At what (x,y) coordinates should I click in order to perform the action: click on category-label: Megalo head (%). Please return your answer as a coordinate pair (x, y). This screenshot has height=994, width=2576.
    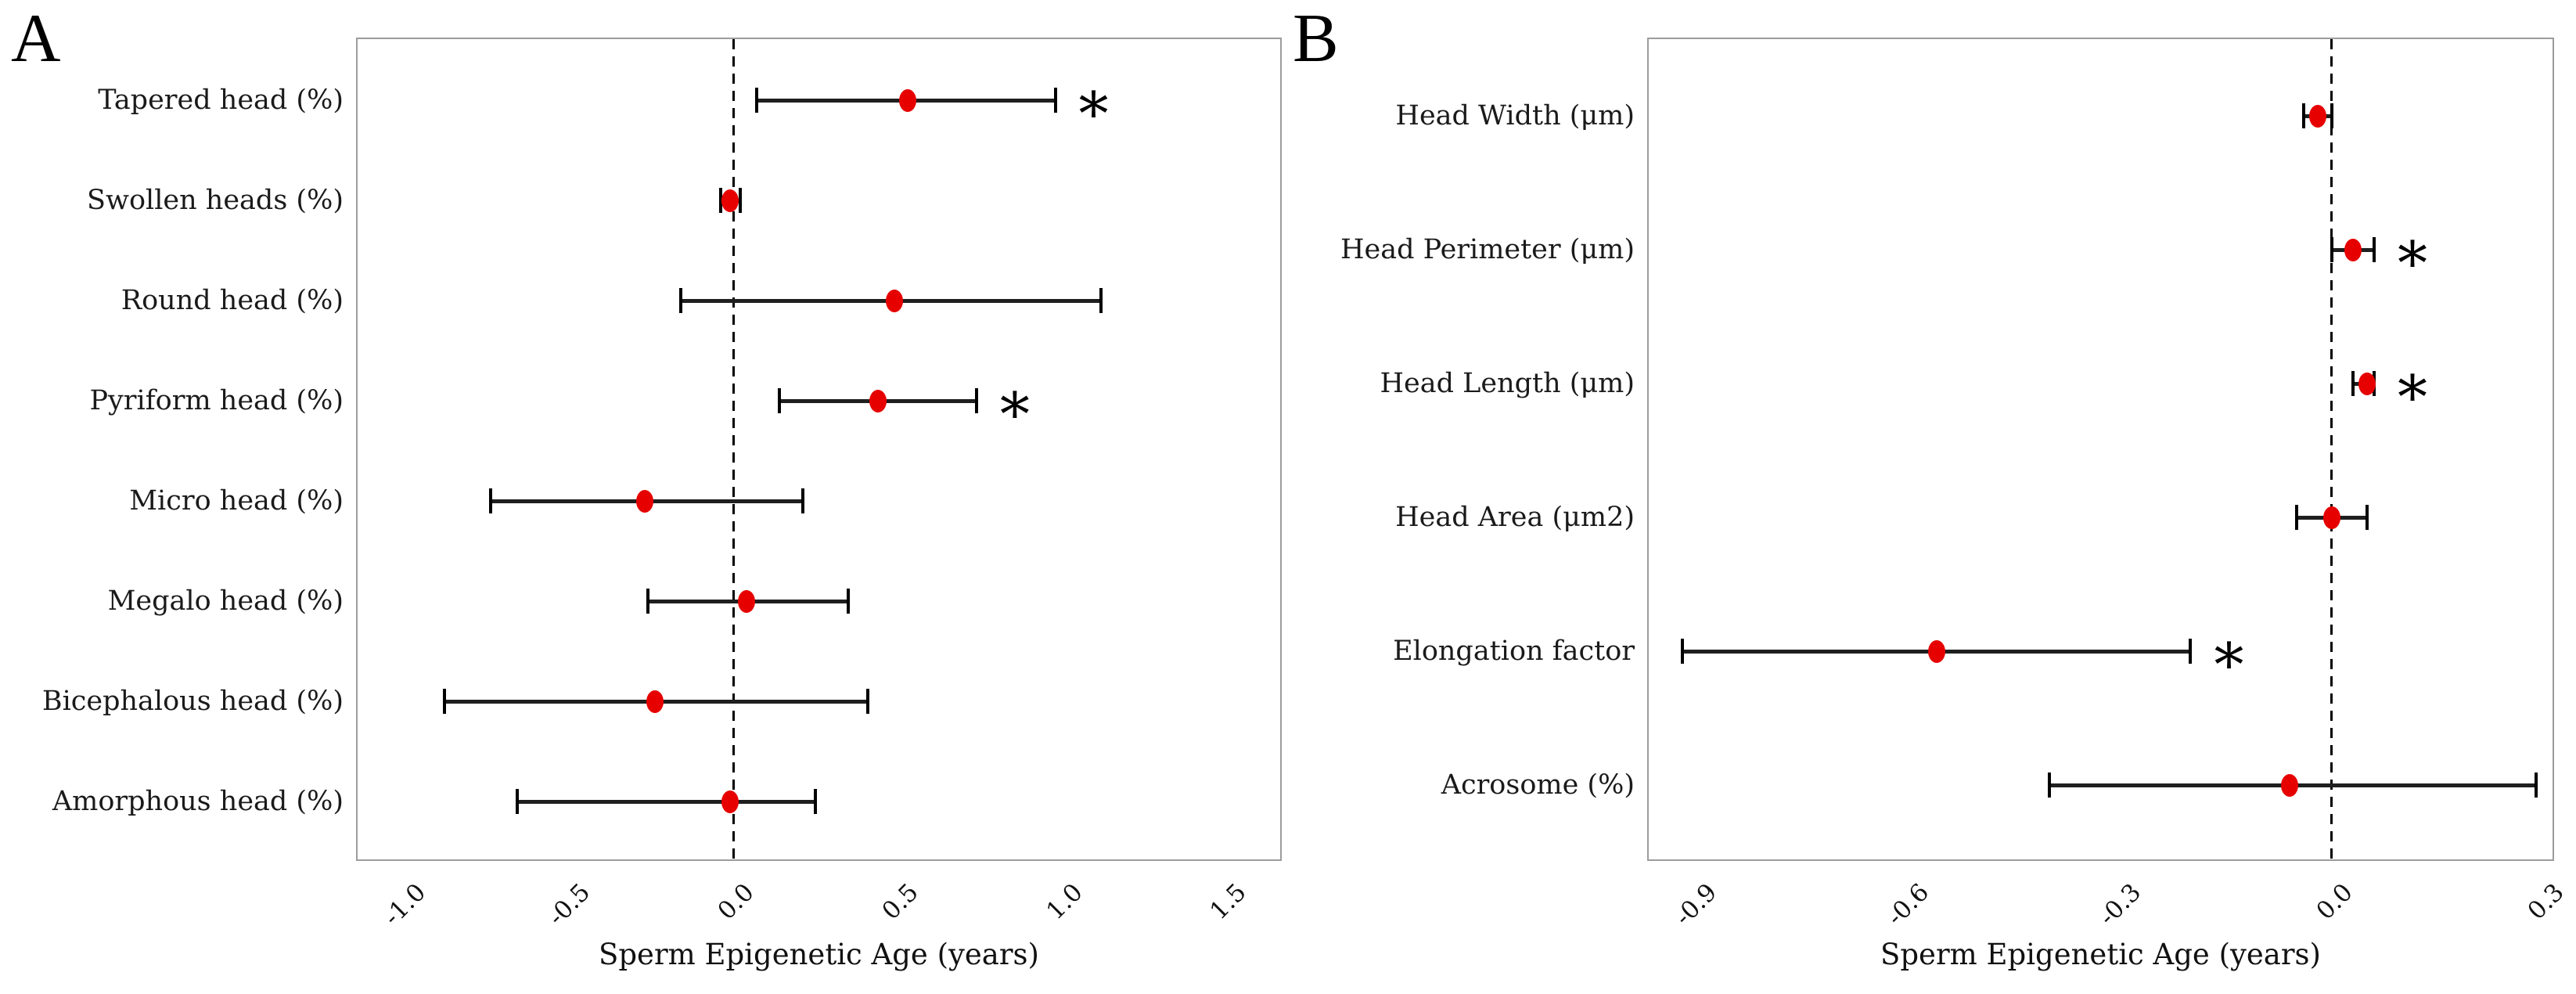
    Looking at the image, I should click on (225, 601).